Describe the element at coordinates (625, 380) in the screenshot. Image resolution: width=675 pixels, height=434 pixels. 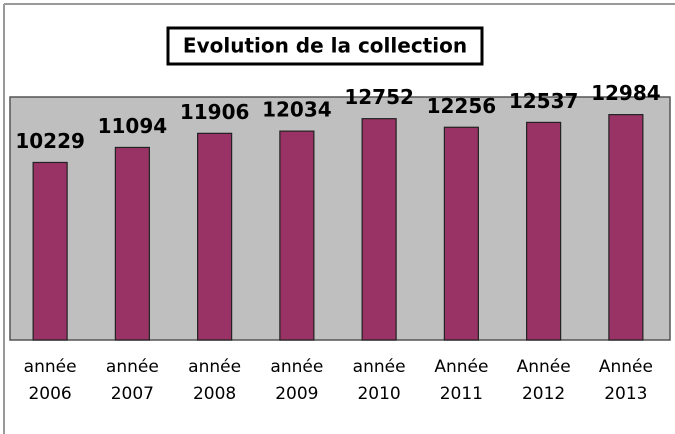
I see `x-tick-label: Année 2013` at that location.